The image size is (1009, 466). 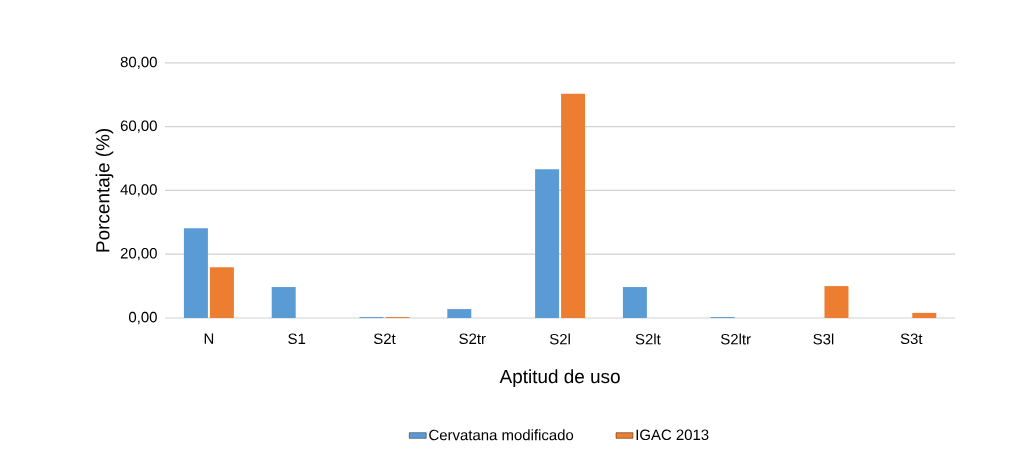 I want to click on y-tick-label: 80,00, so click(x=138, y=62).